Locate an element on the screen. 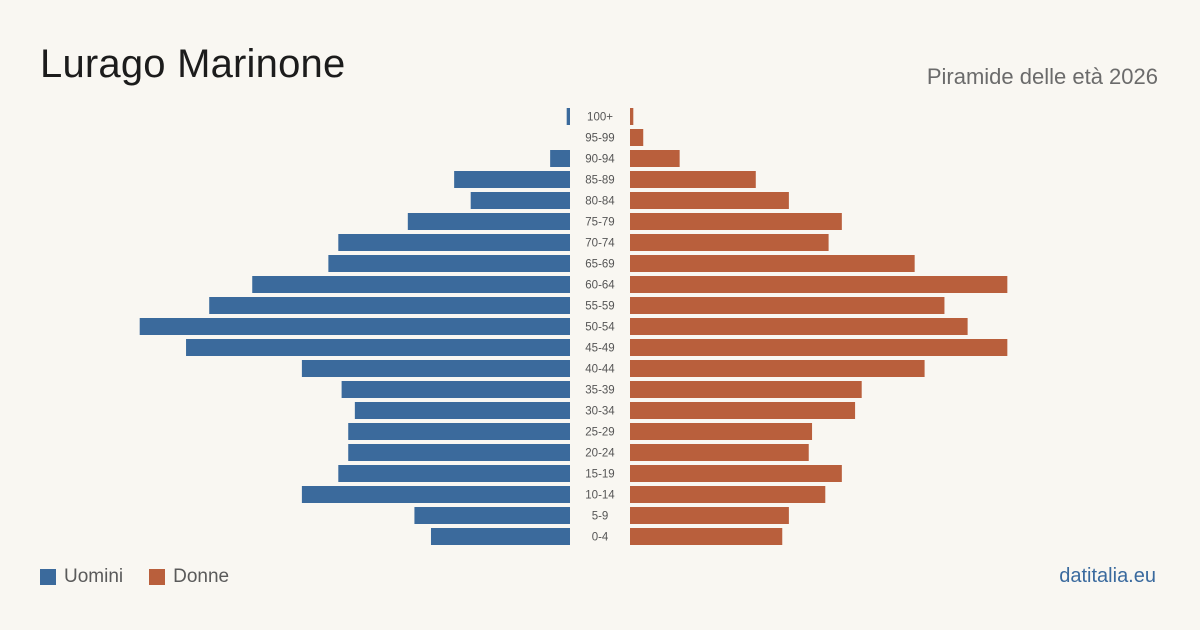  age-label-80-84: 80-84 is located at coordinates (600, 202).